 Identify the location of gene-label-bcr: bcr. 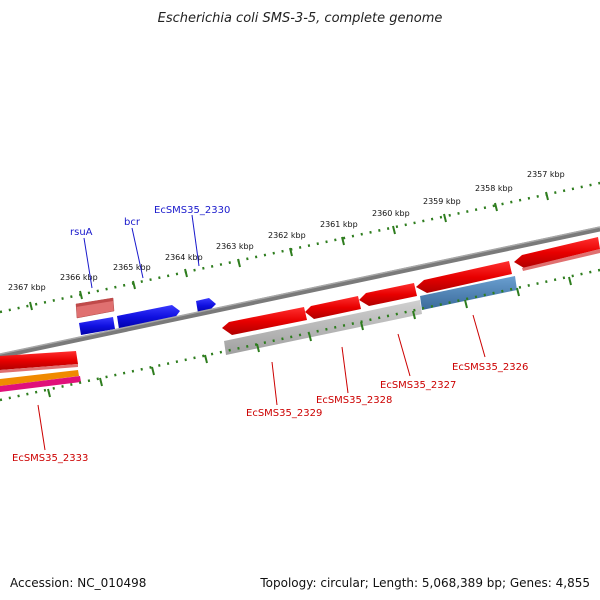
(132, 222).